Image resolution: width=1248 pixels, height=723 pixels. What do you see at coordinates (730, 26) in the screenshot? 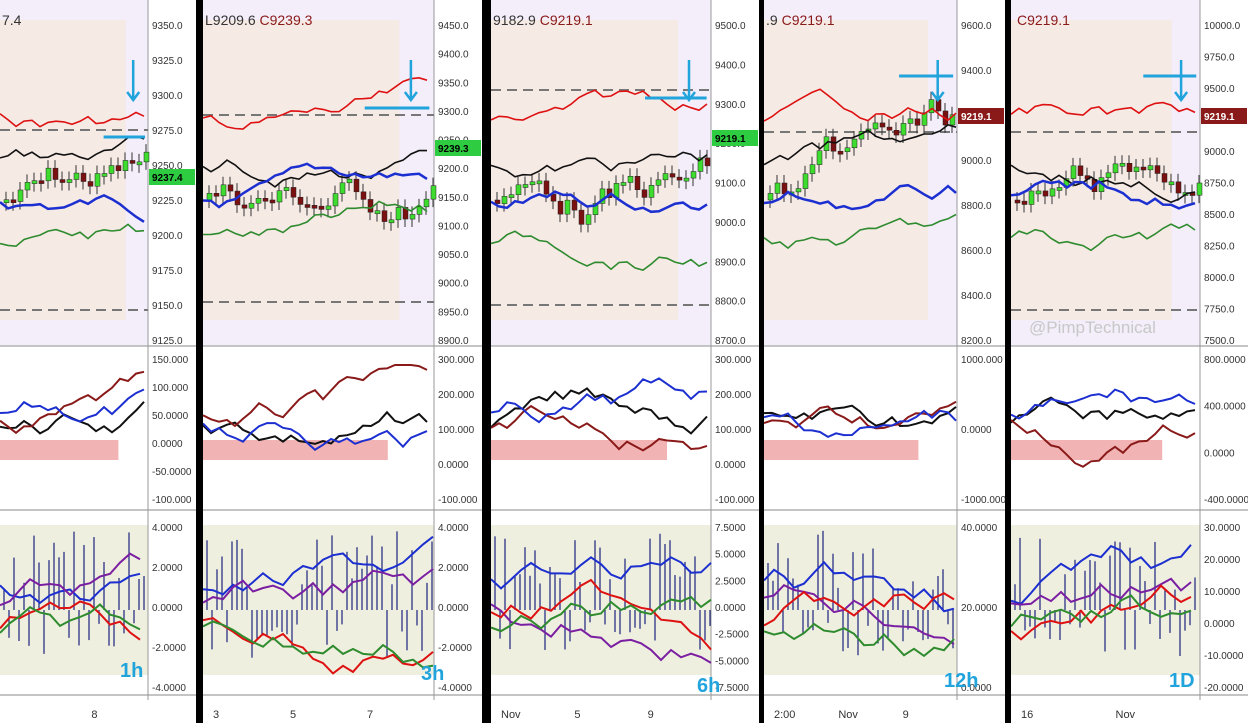
I see `price-tick-label: 9500.0` at bounding box center [730, 26].